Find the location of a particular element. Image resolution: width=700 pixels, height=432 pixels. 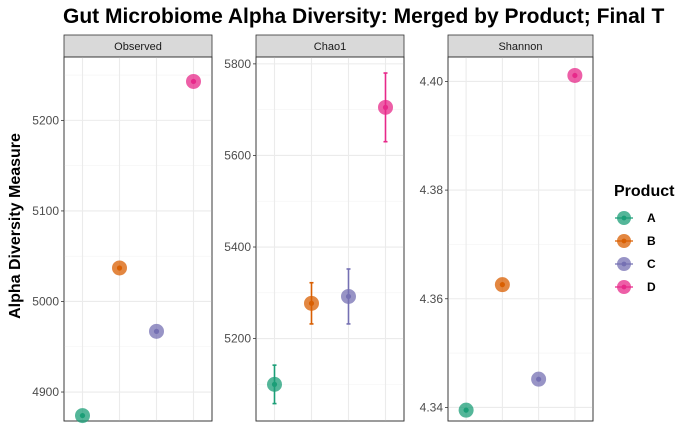

y-tick-label: 5600 is located at coordinates (237, 155).